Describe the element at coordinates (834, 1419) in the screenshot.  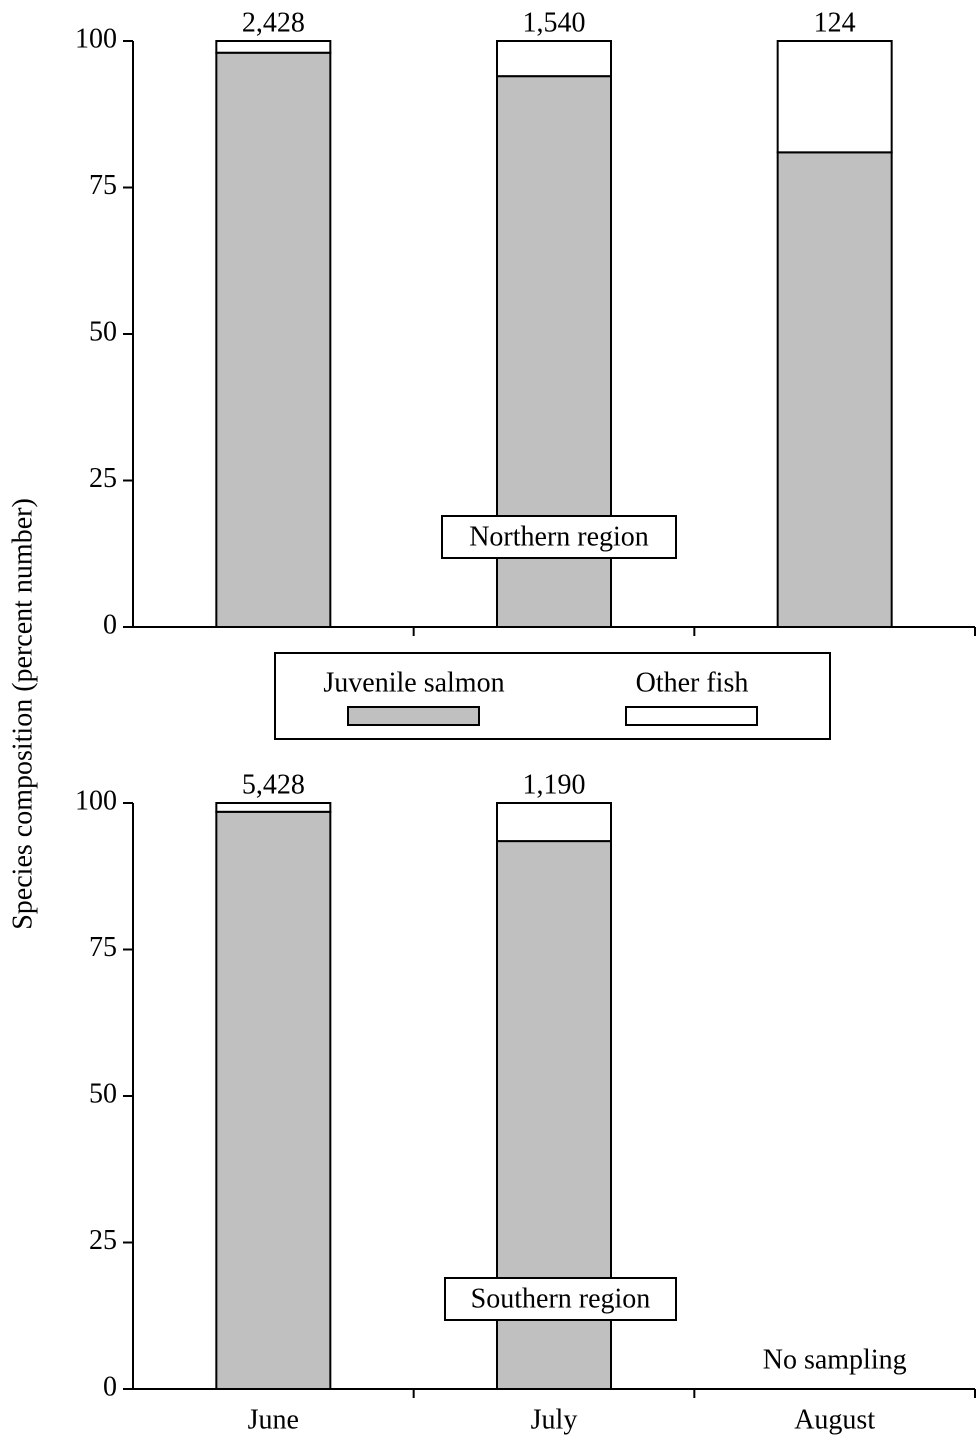
I see `x-tick-label: August` at that location.